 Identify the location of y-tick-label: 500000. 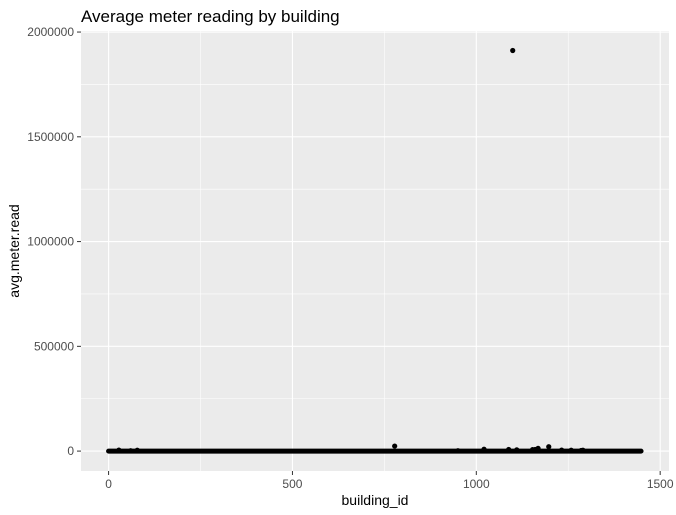
(54, 346).